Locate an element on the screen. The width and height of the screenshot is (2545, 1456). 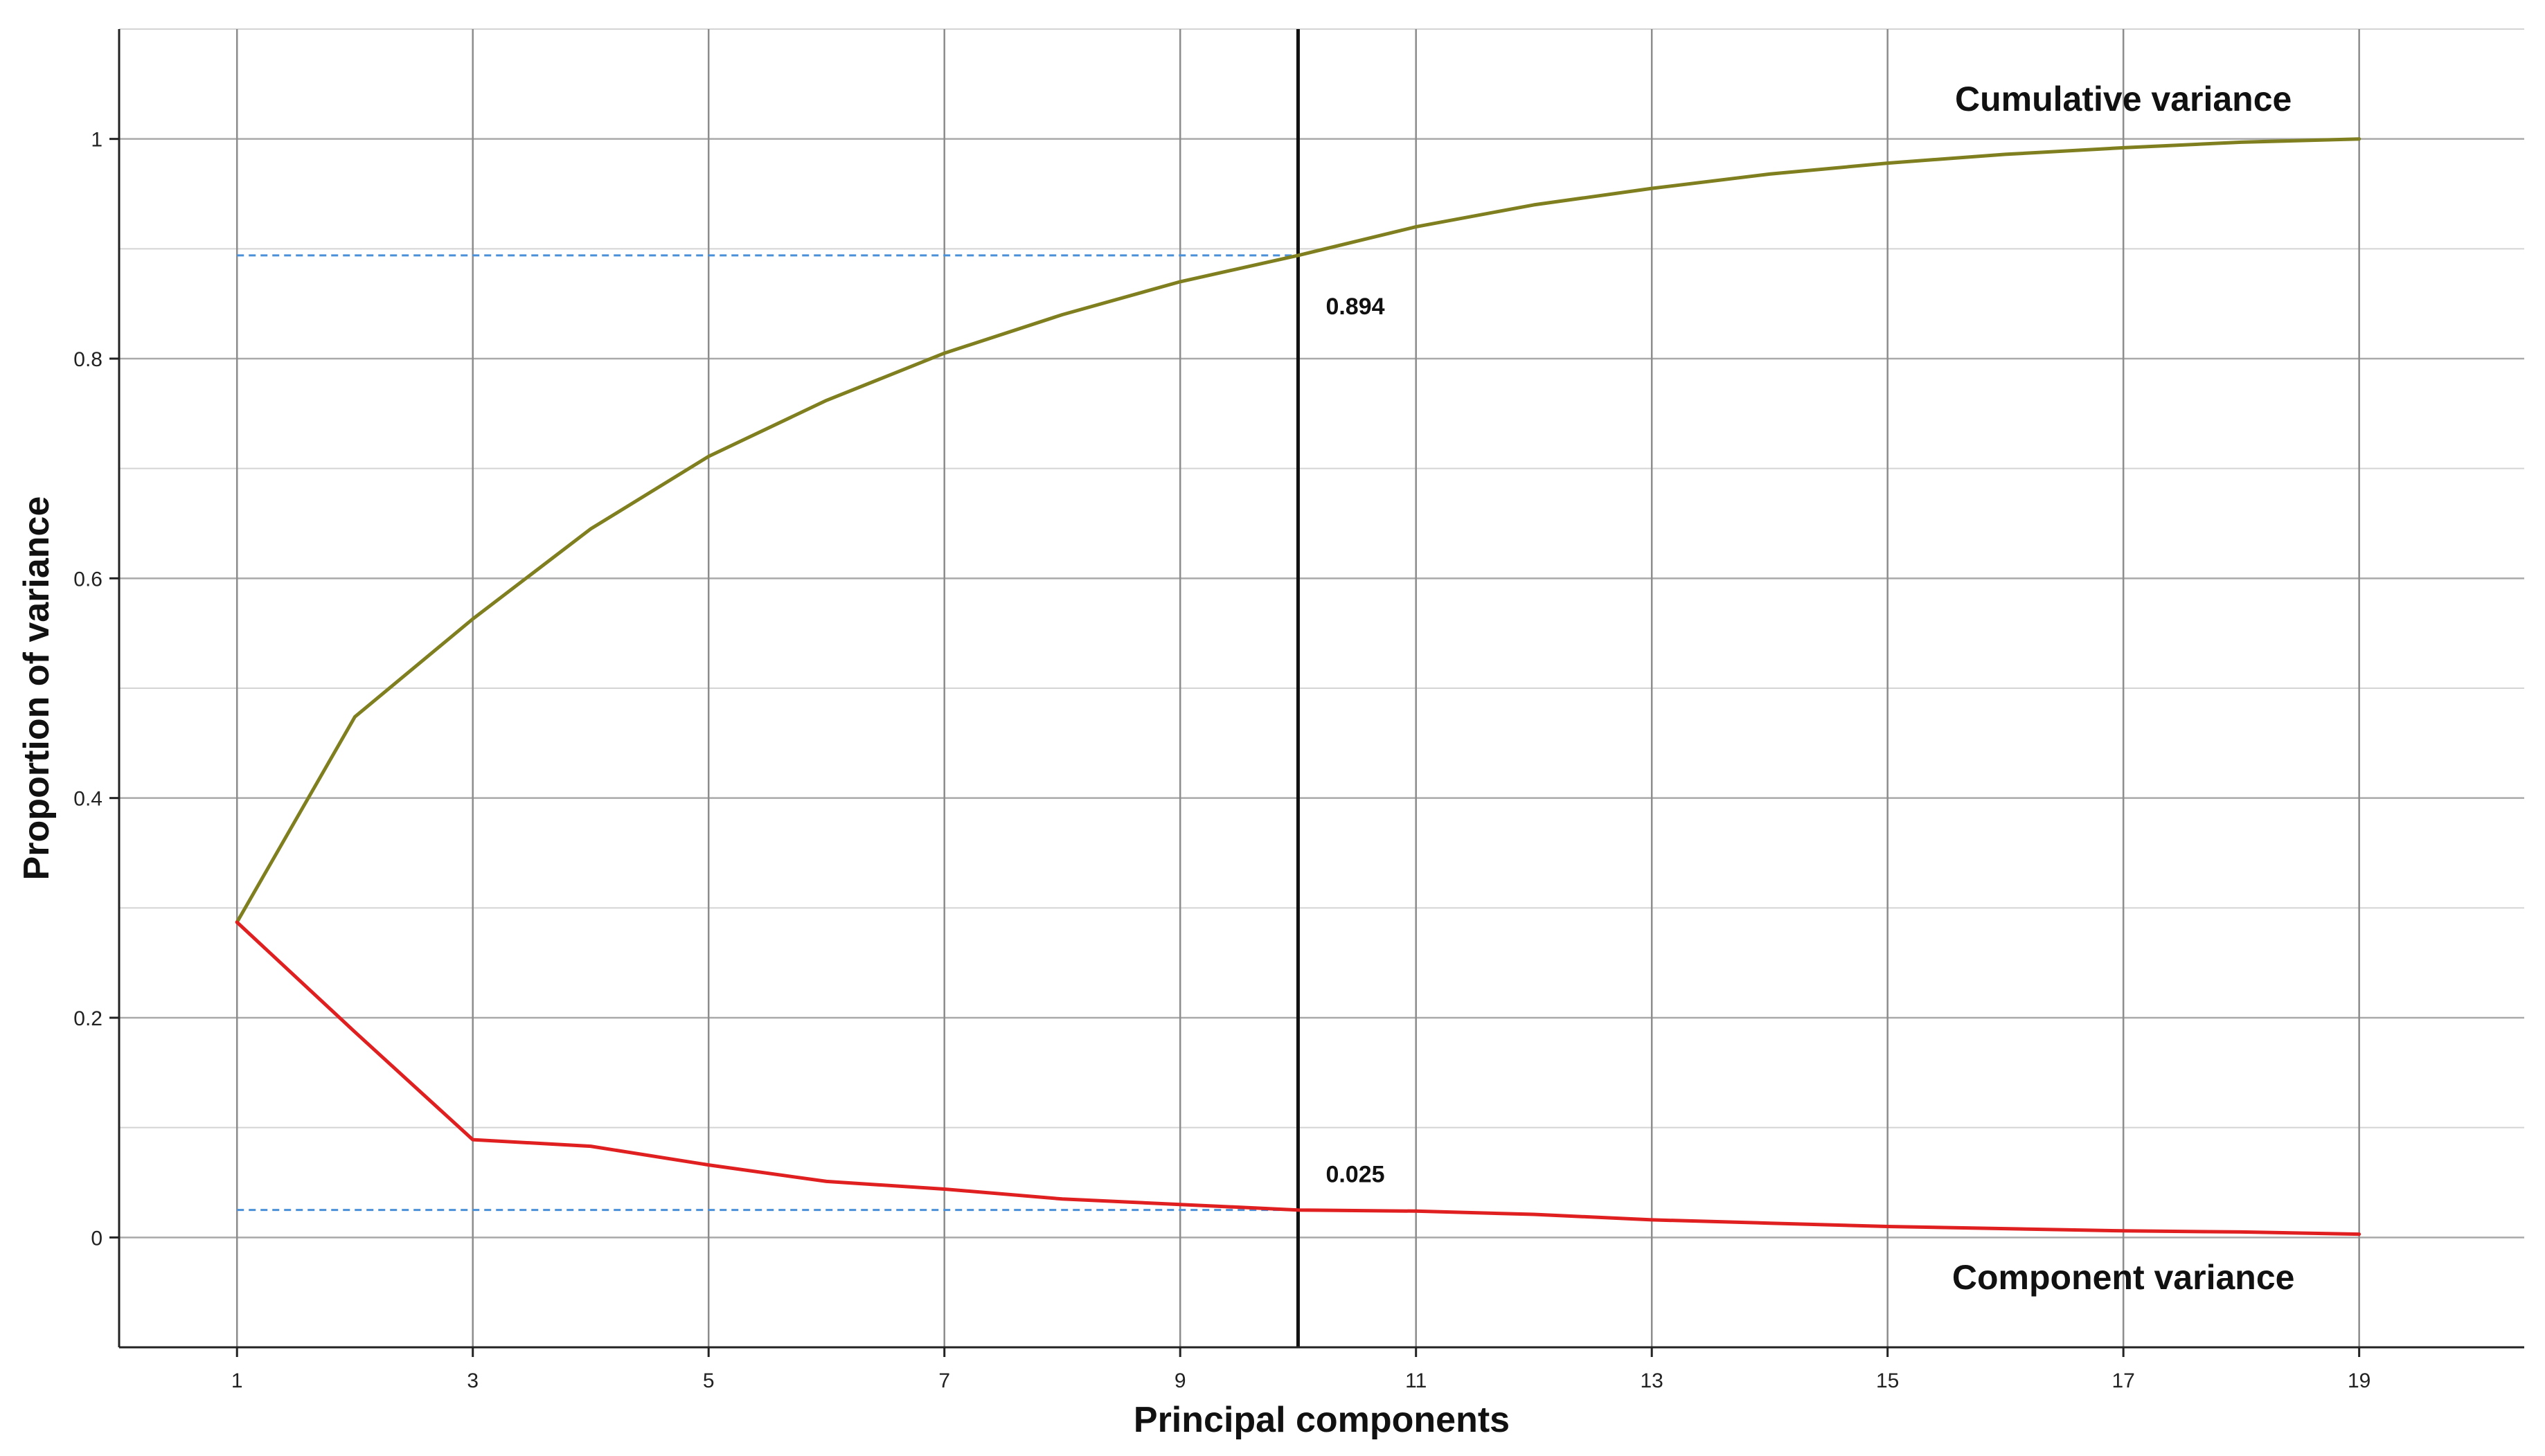
y-tick-label: 1 is located at coordinates (96, 140).